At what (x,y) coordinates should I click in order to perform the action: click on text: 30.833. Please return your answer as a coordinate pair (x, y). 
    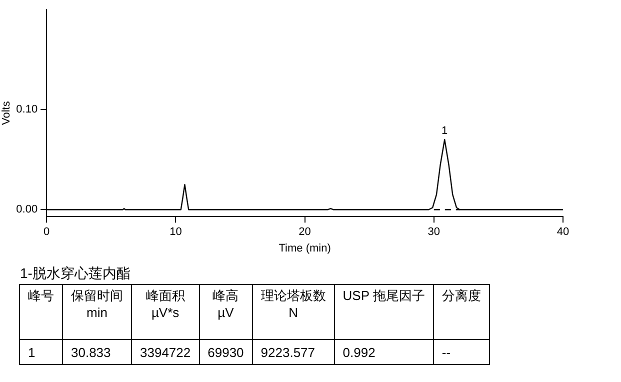
    Looking at the image, I should click on (97, 352).